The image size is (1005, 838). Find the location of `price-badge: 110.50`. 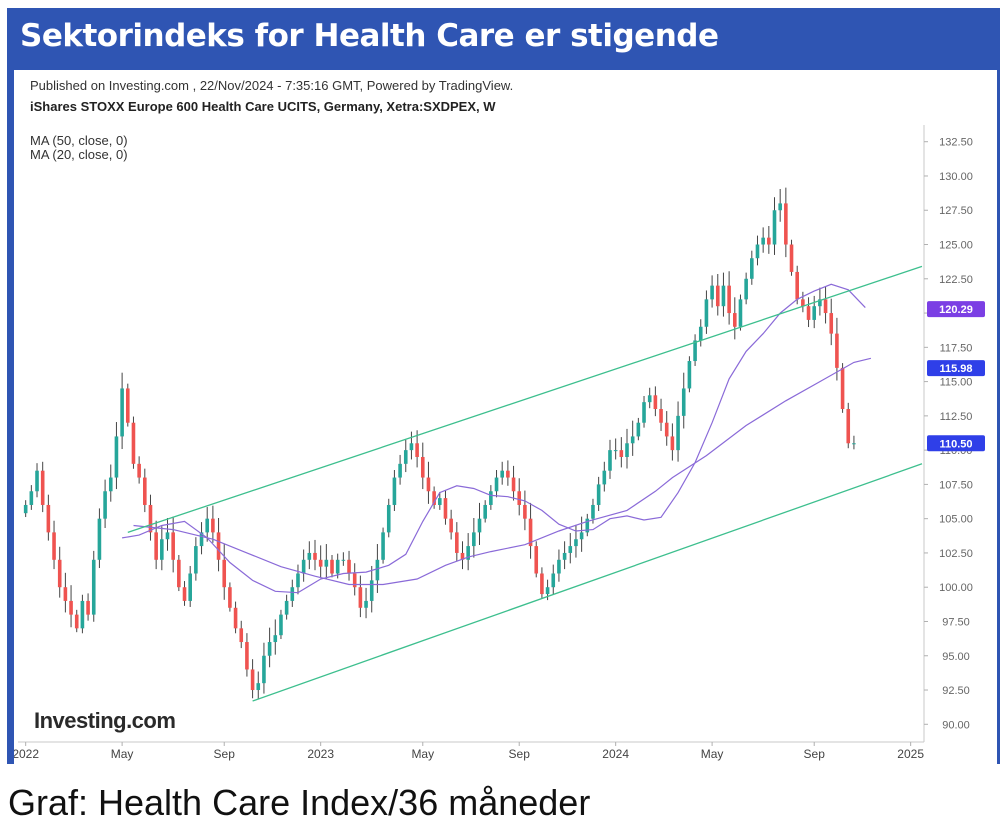

price-badge: 110.50 is located at coordinates (956, 443).